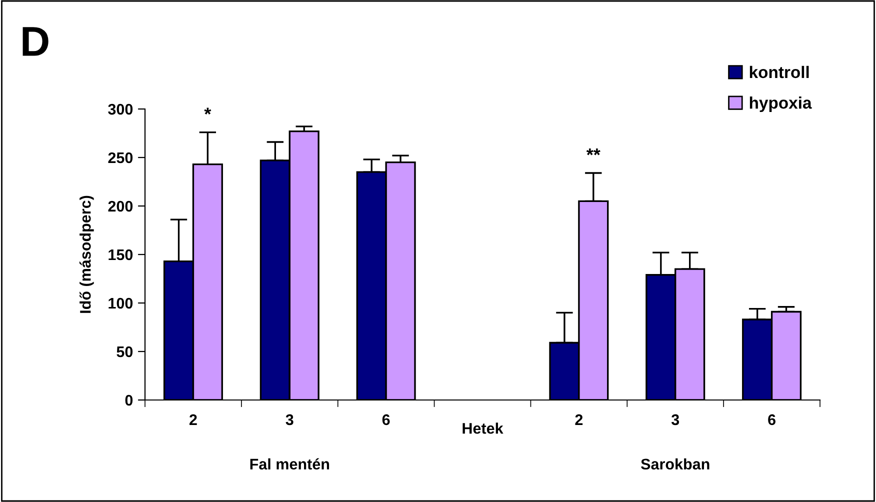  What do you see at coordinates (290, 464) in the screenshot?
I see `text: Fal mentén` at bounding box center [290, 464].